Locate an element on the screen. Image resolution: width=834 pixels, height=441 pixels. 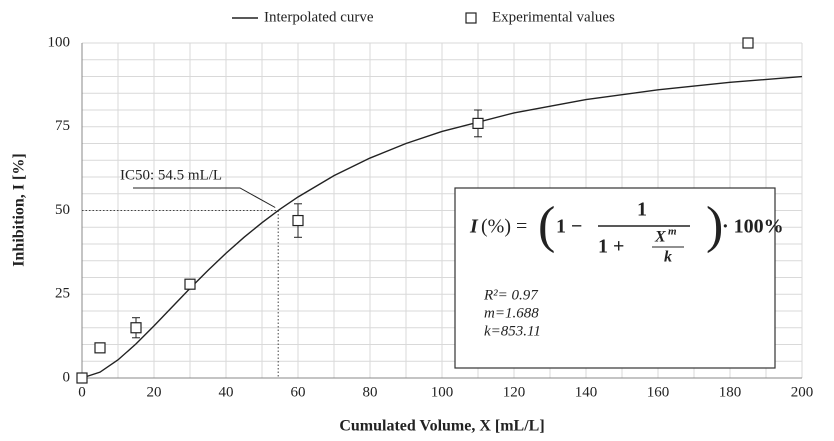
legend-label: Interpolated curve is located at coordinates (319, 17).